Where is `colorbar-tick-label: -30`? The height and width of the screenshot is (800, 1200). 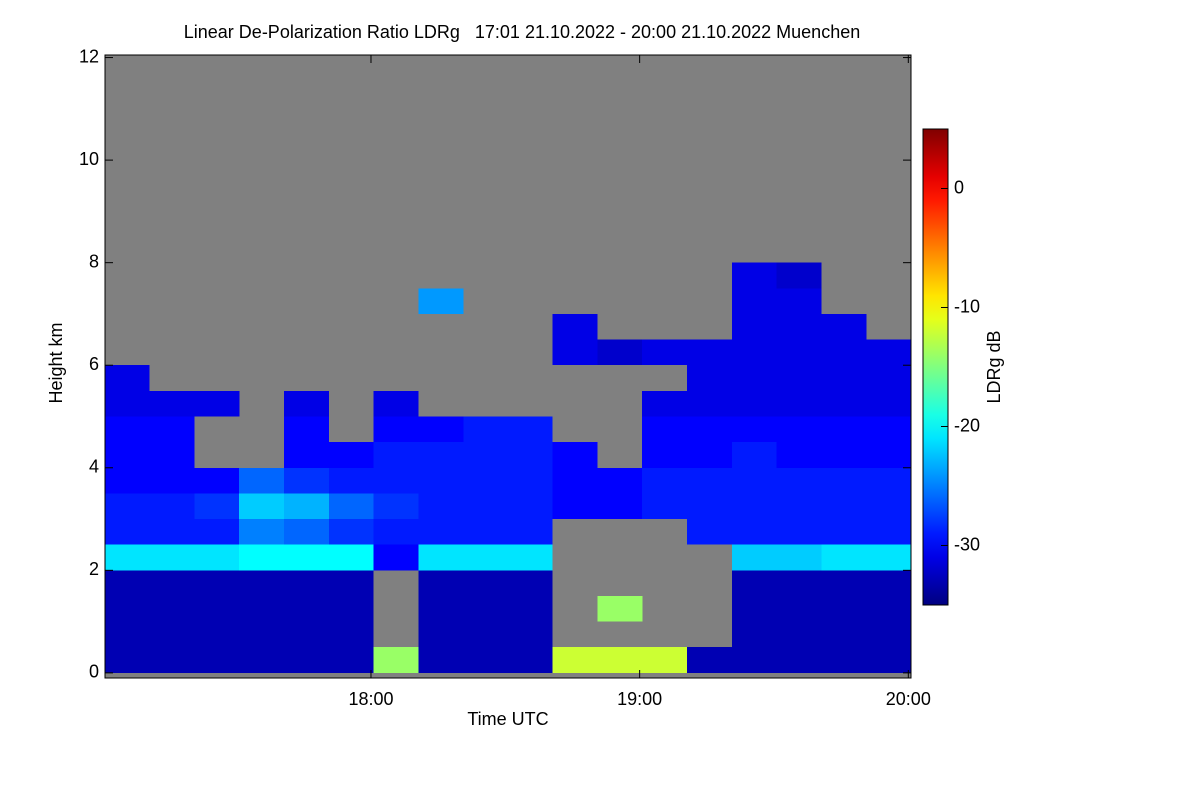 colorbar-tick-label: -30 is located at coordinates (967, 544).